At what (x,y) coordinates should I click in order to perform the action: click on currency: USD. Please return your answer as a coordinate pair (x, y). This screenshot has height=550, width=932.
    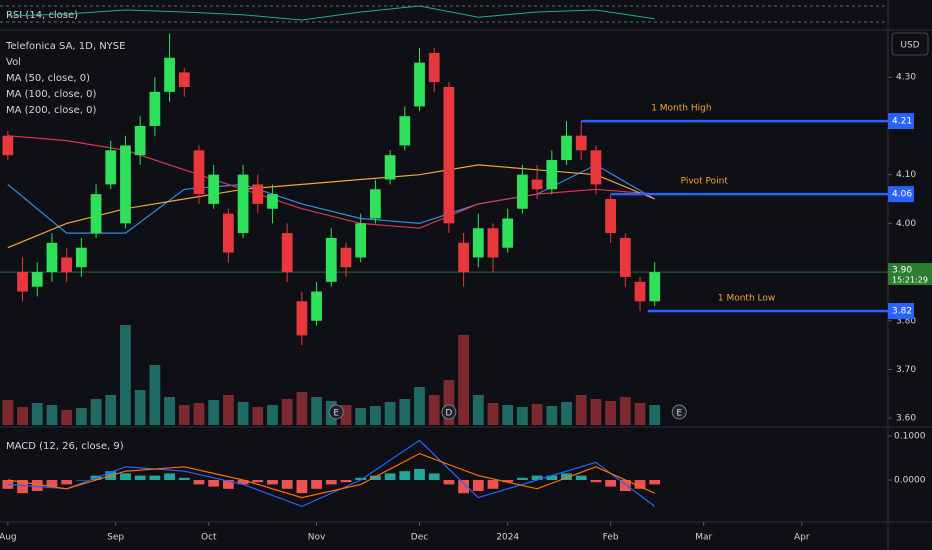
    Looking at the image, I should click on (909, 46).